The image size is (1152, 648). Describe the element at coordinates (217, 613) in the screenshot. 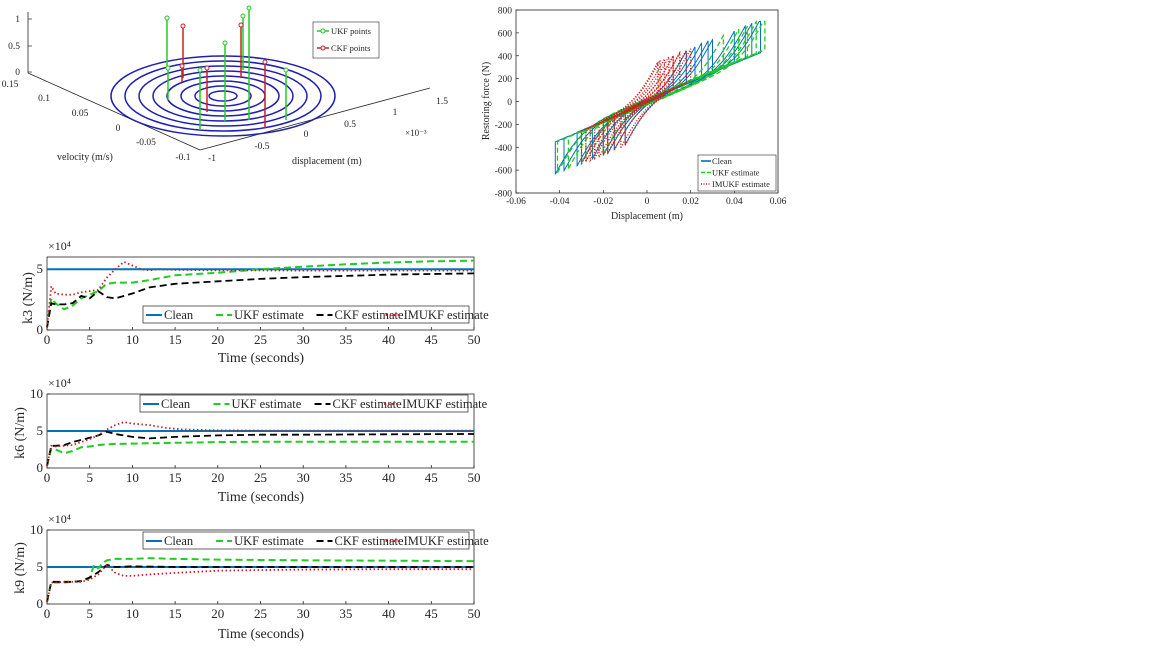

I see `k9-x-tick-label: 20` at that location.